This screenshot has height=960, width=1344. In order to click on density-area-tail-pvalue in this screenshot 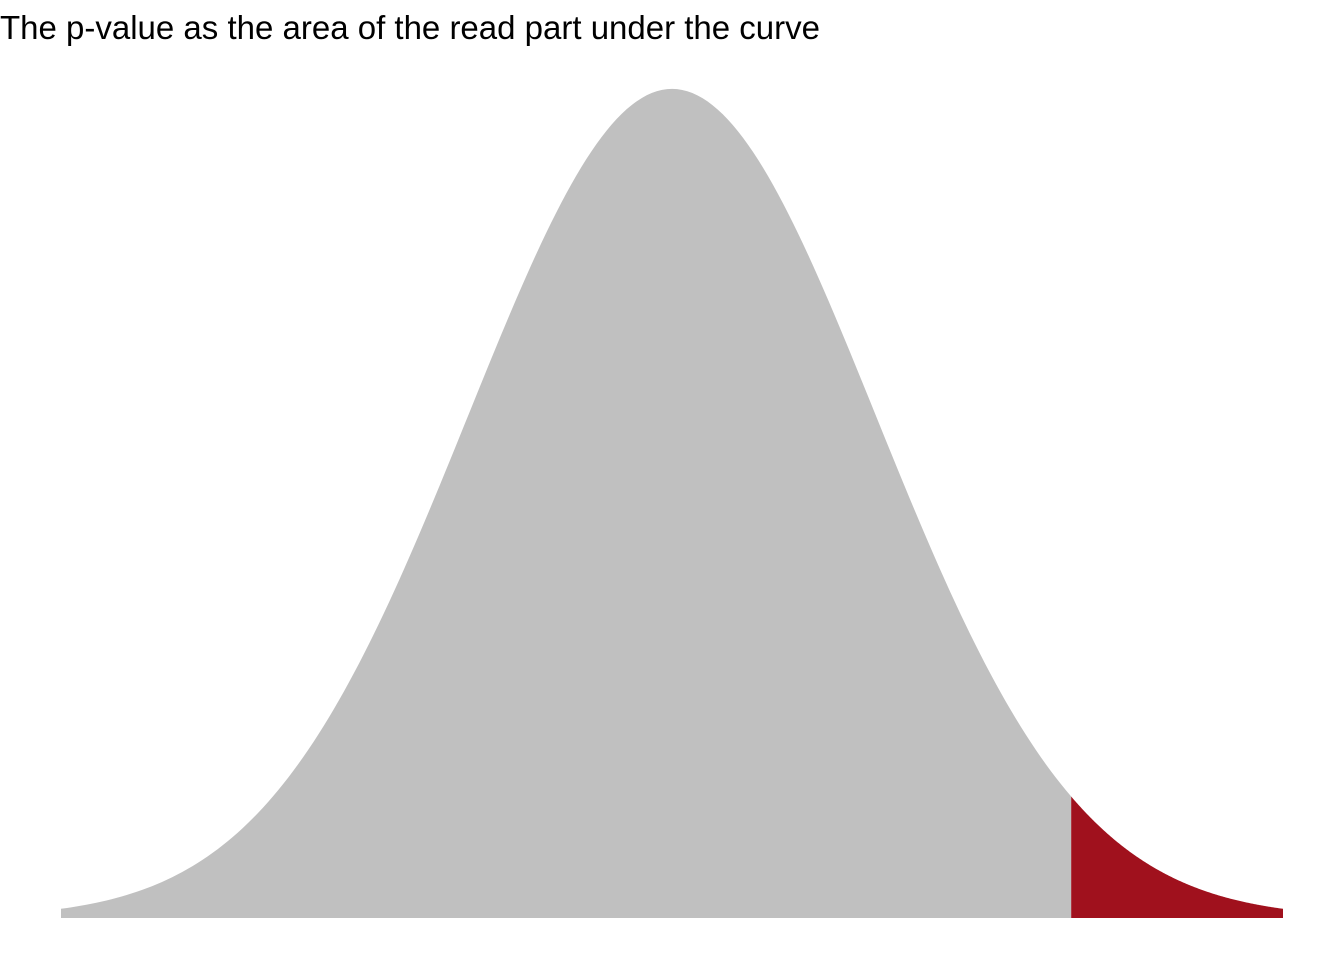, I will do `click(1177, 857)`.